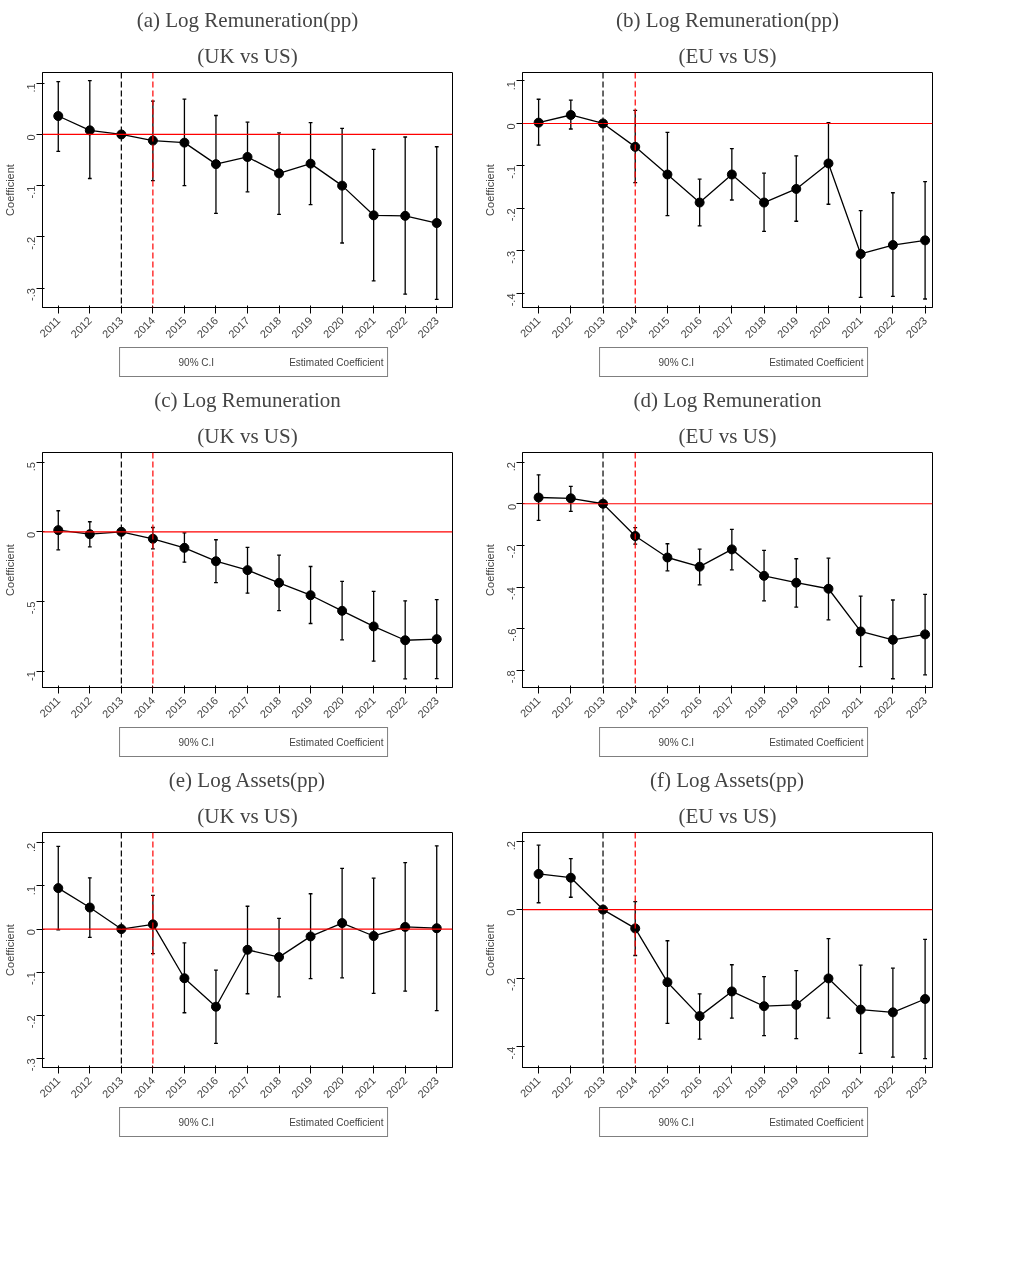  I want to click on chart-title: (d) Log Remuneration, so click(727, 399).